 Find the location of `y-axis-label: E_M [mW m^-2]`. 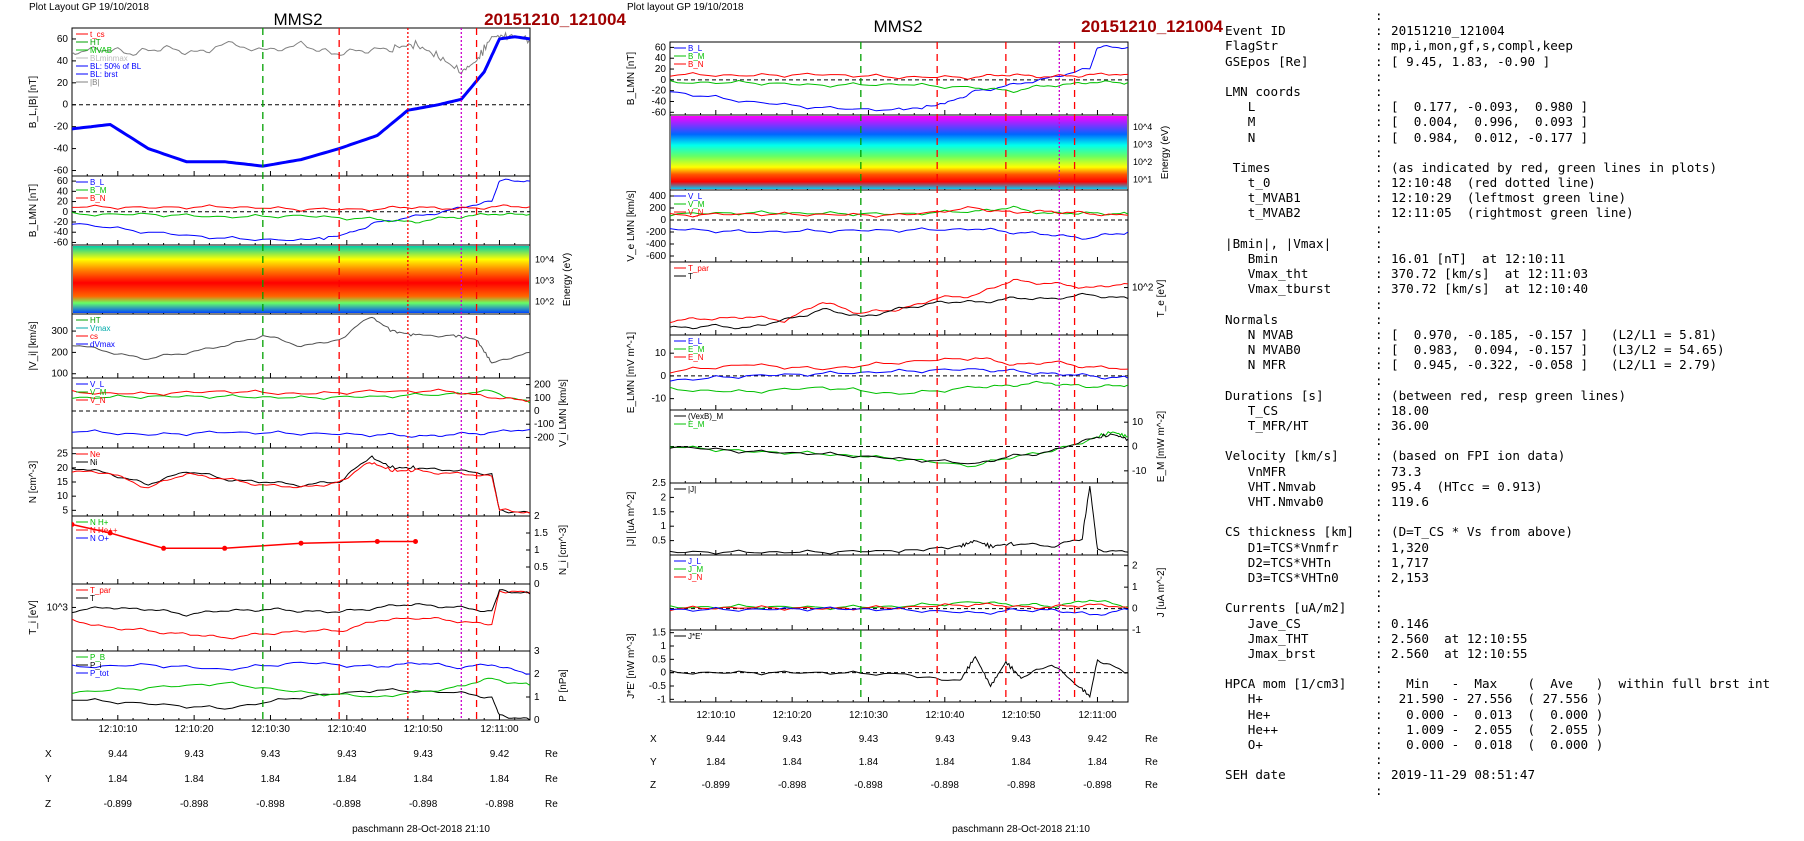

y-axis-label: E_M [mW m^-2] is located at coordinates (1161, 447).